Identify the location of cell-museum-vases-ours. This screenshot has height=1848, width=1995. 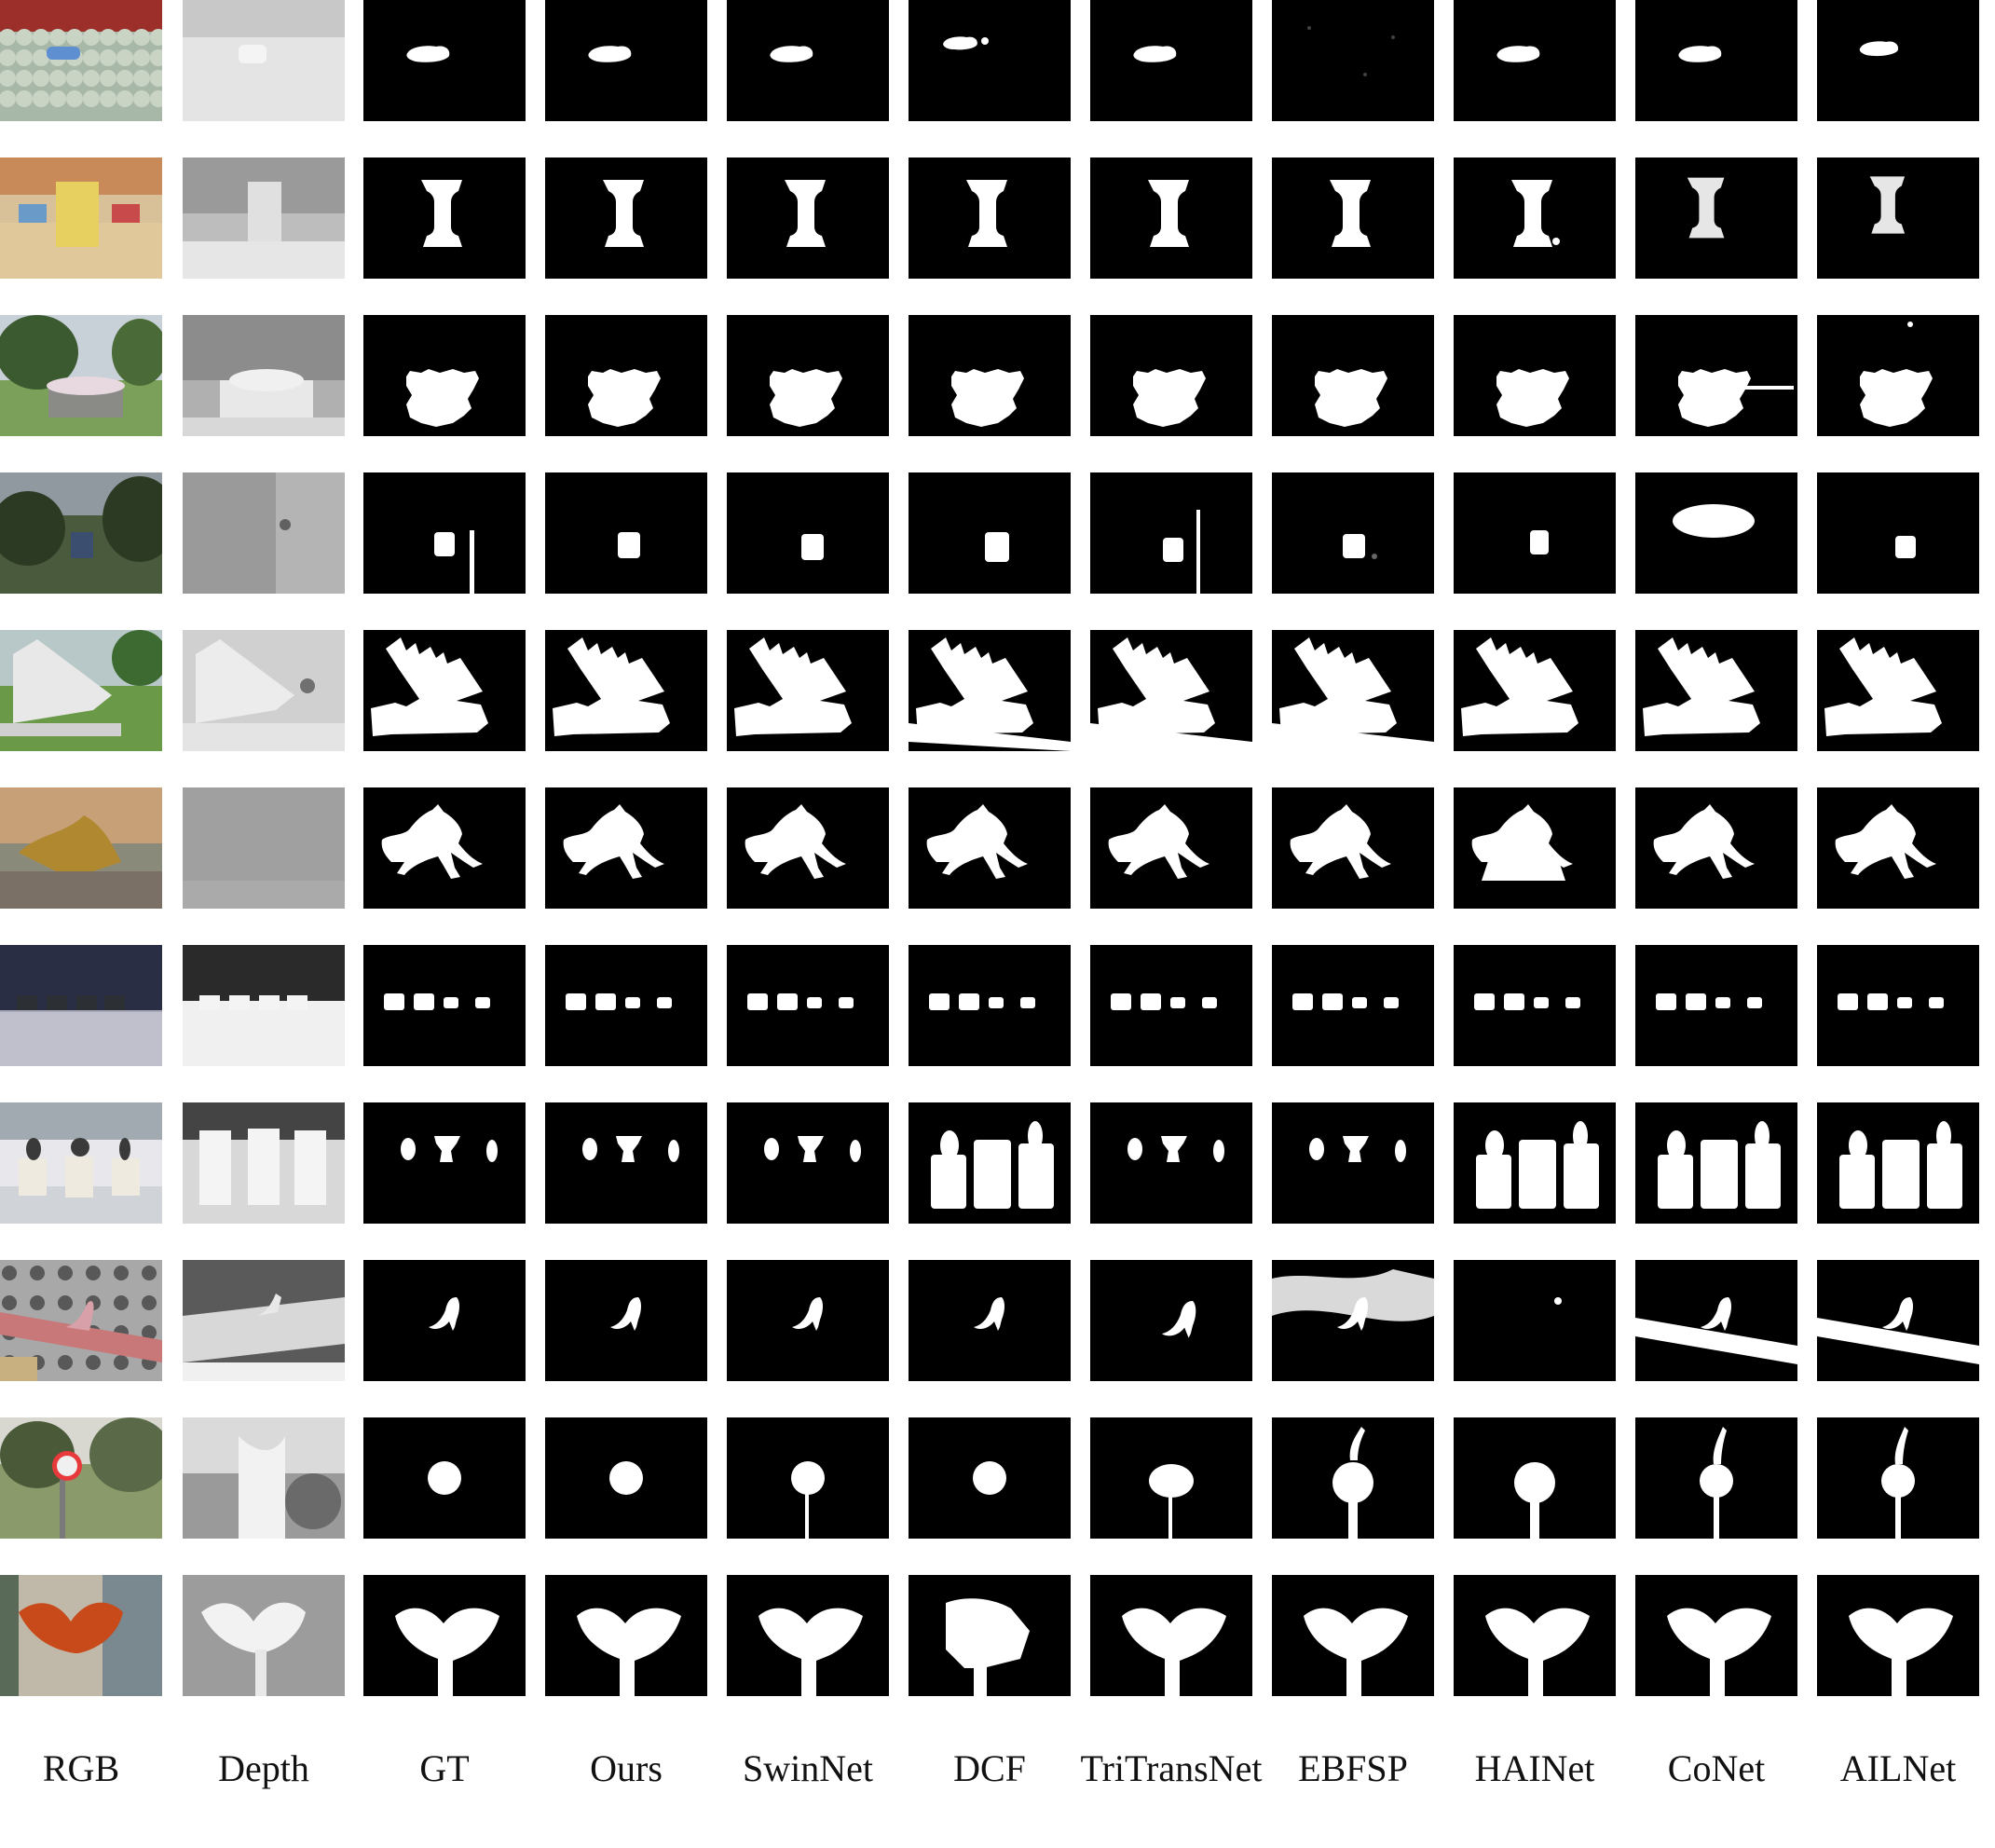
(626, 1163).